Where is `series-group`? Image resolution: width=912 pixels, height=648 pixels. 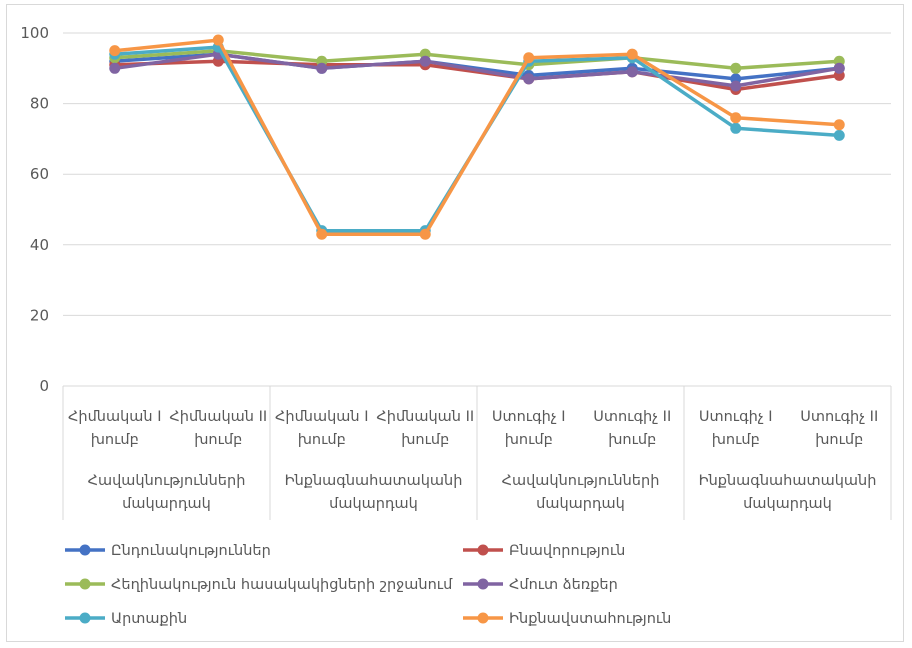
series-group is located at coordinates (477, 70).